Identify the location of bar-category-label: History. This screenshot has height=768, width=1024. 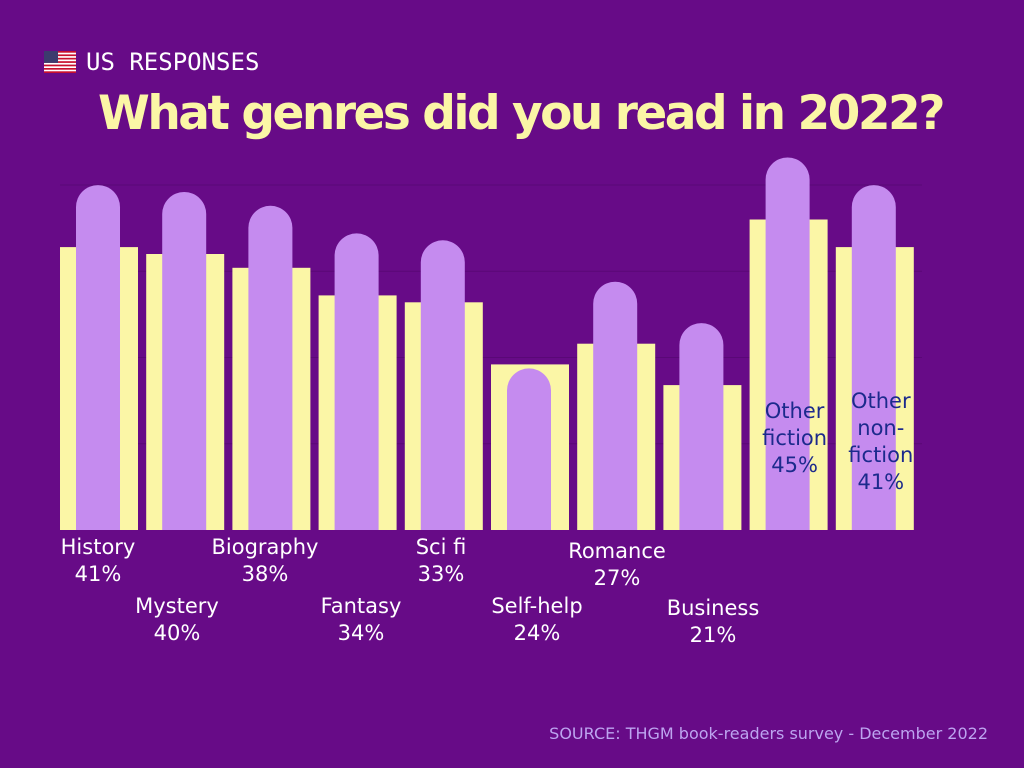
(98, 547).